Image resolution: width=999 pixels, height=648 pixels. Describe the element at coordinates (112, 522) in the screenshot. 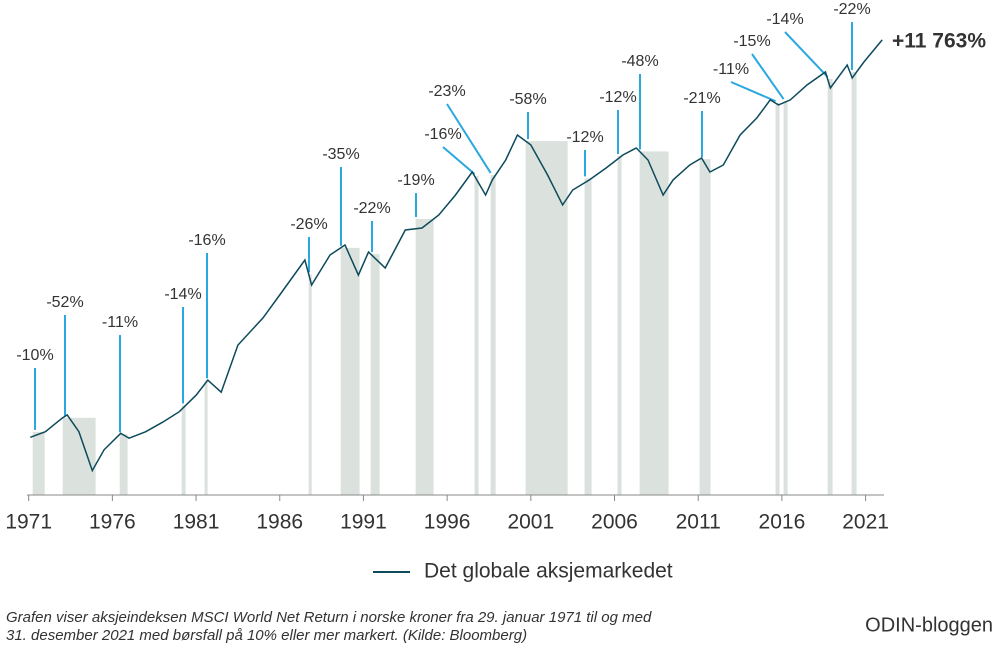

I see `x-tick-label: 1976` at that location.